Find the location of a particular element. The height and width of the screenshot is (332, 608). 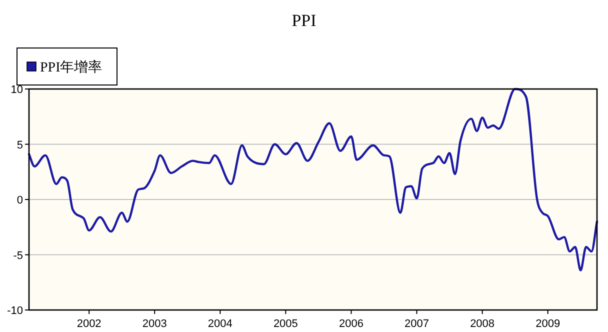

y-tick-label: -5 is located at coordinates (18, 256).